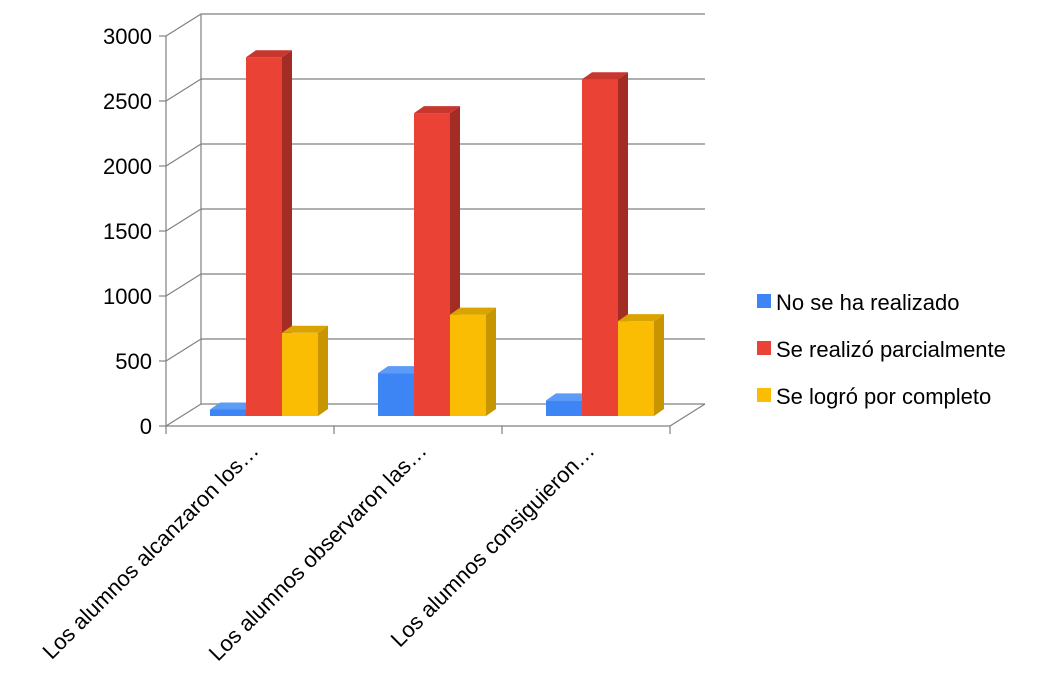 The height and width of the screenshot is (693, 1053). What do you see at coordinates (133, 361) in the screenshot?
I see `y-tick-label: 500` at bounding box center [133, 361].